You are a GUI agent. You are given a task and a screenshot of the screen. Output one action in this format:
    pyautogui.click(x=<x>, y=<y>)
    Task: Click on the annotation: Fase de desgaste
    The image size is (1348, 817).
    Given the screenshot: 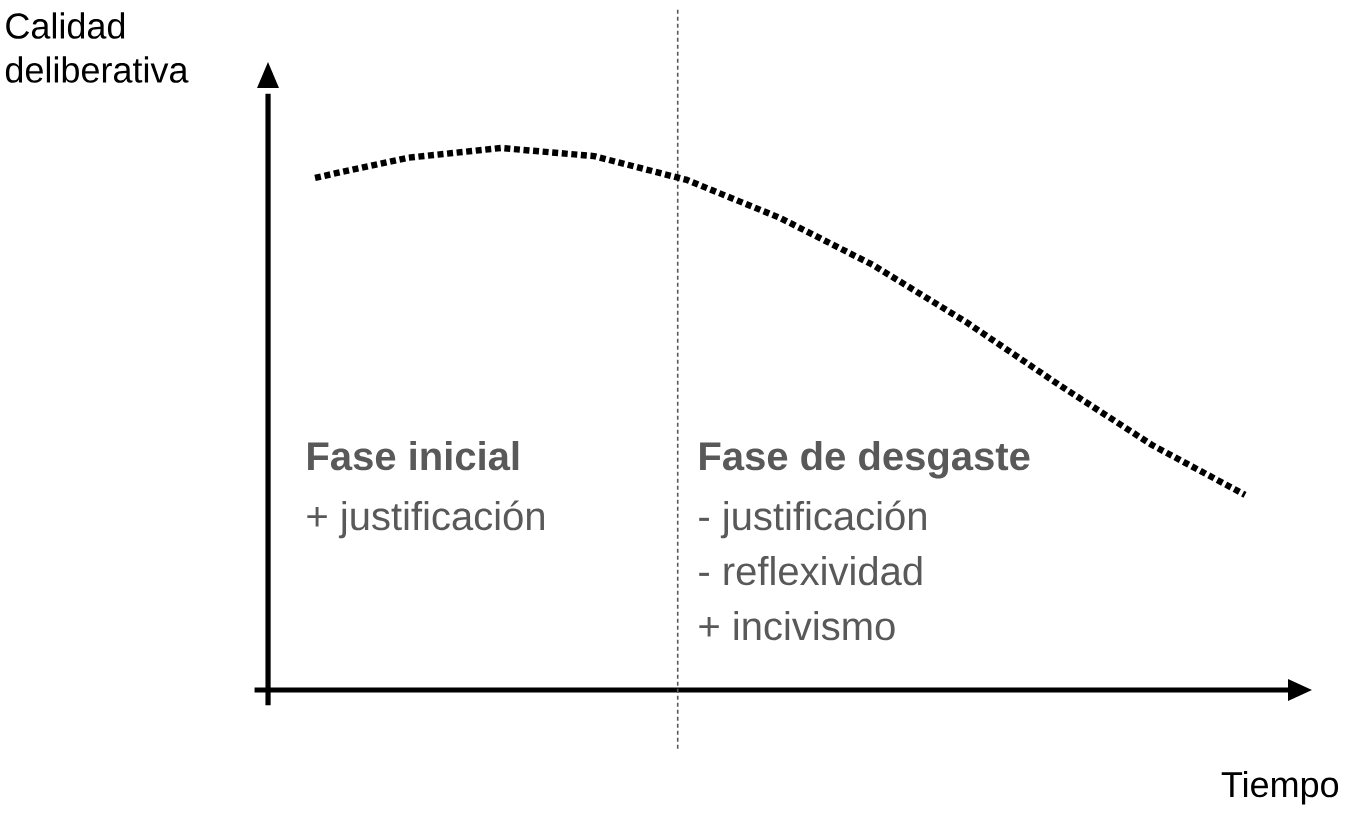 What is the action you would take?
    pyautogui.click(x=865, y=460)
    